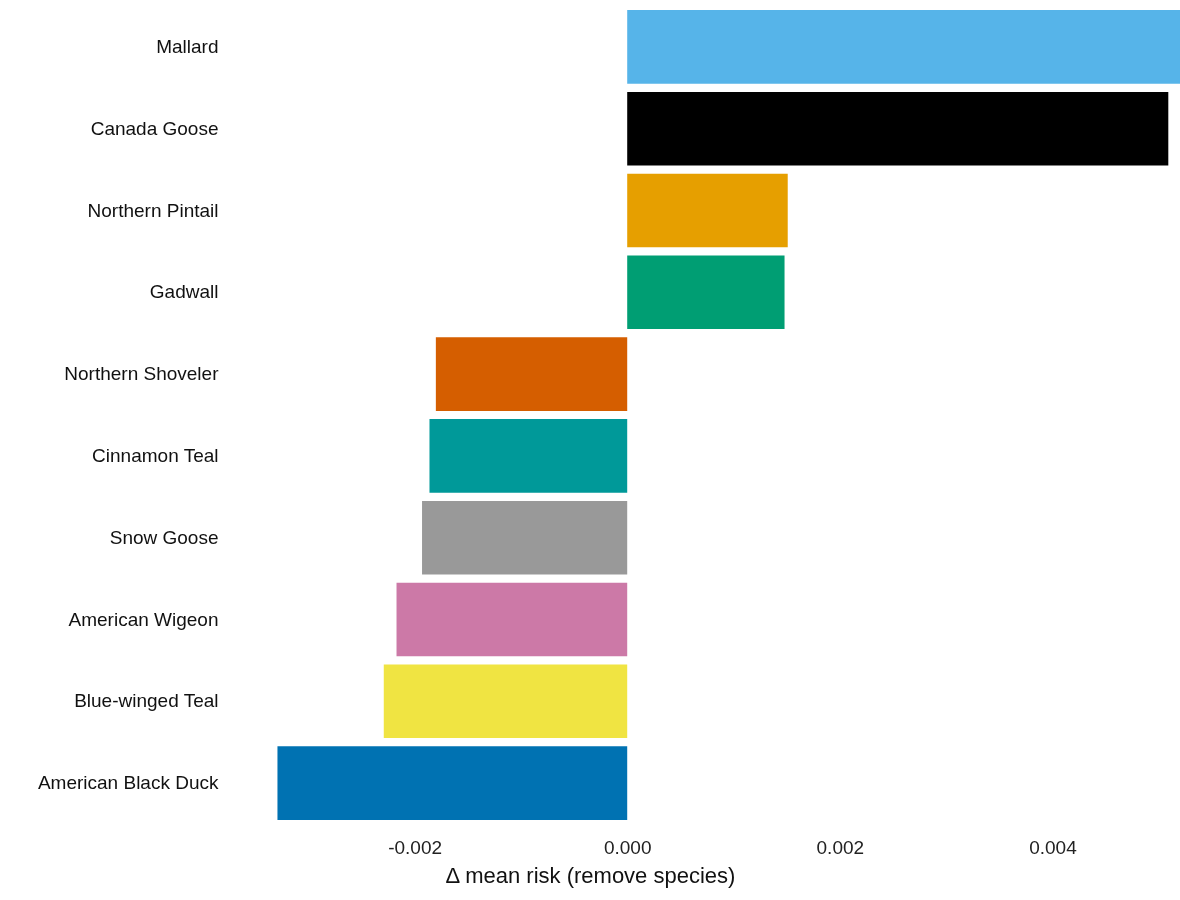  Describe the element at coordinates (840, 847) in the screenshot. I see `x-tick-label: 0.002` at that location.